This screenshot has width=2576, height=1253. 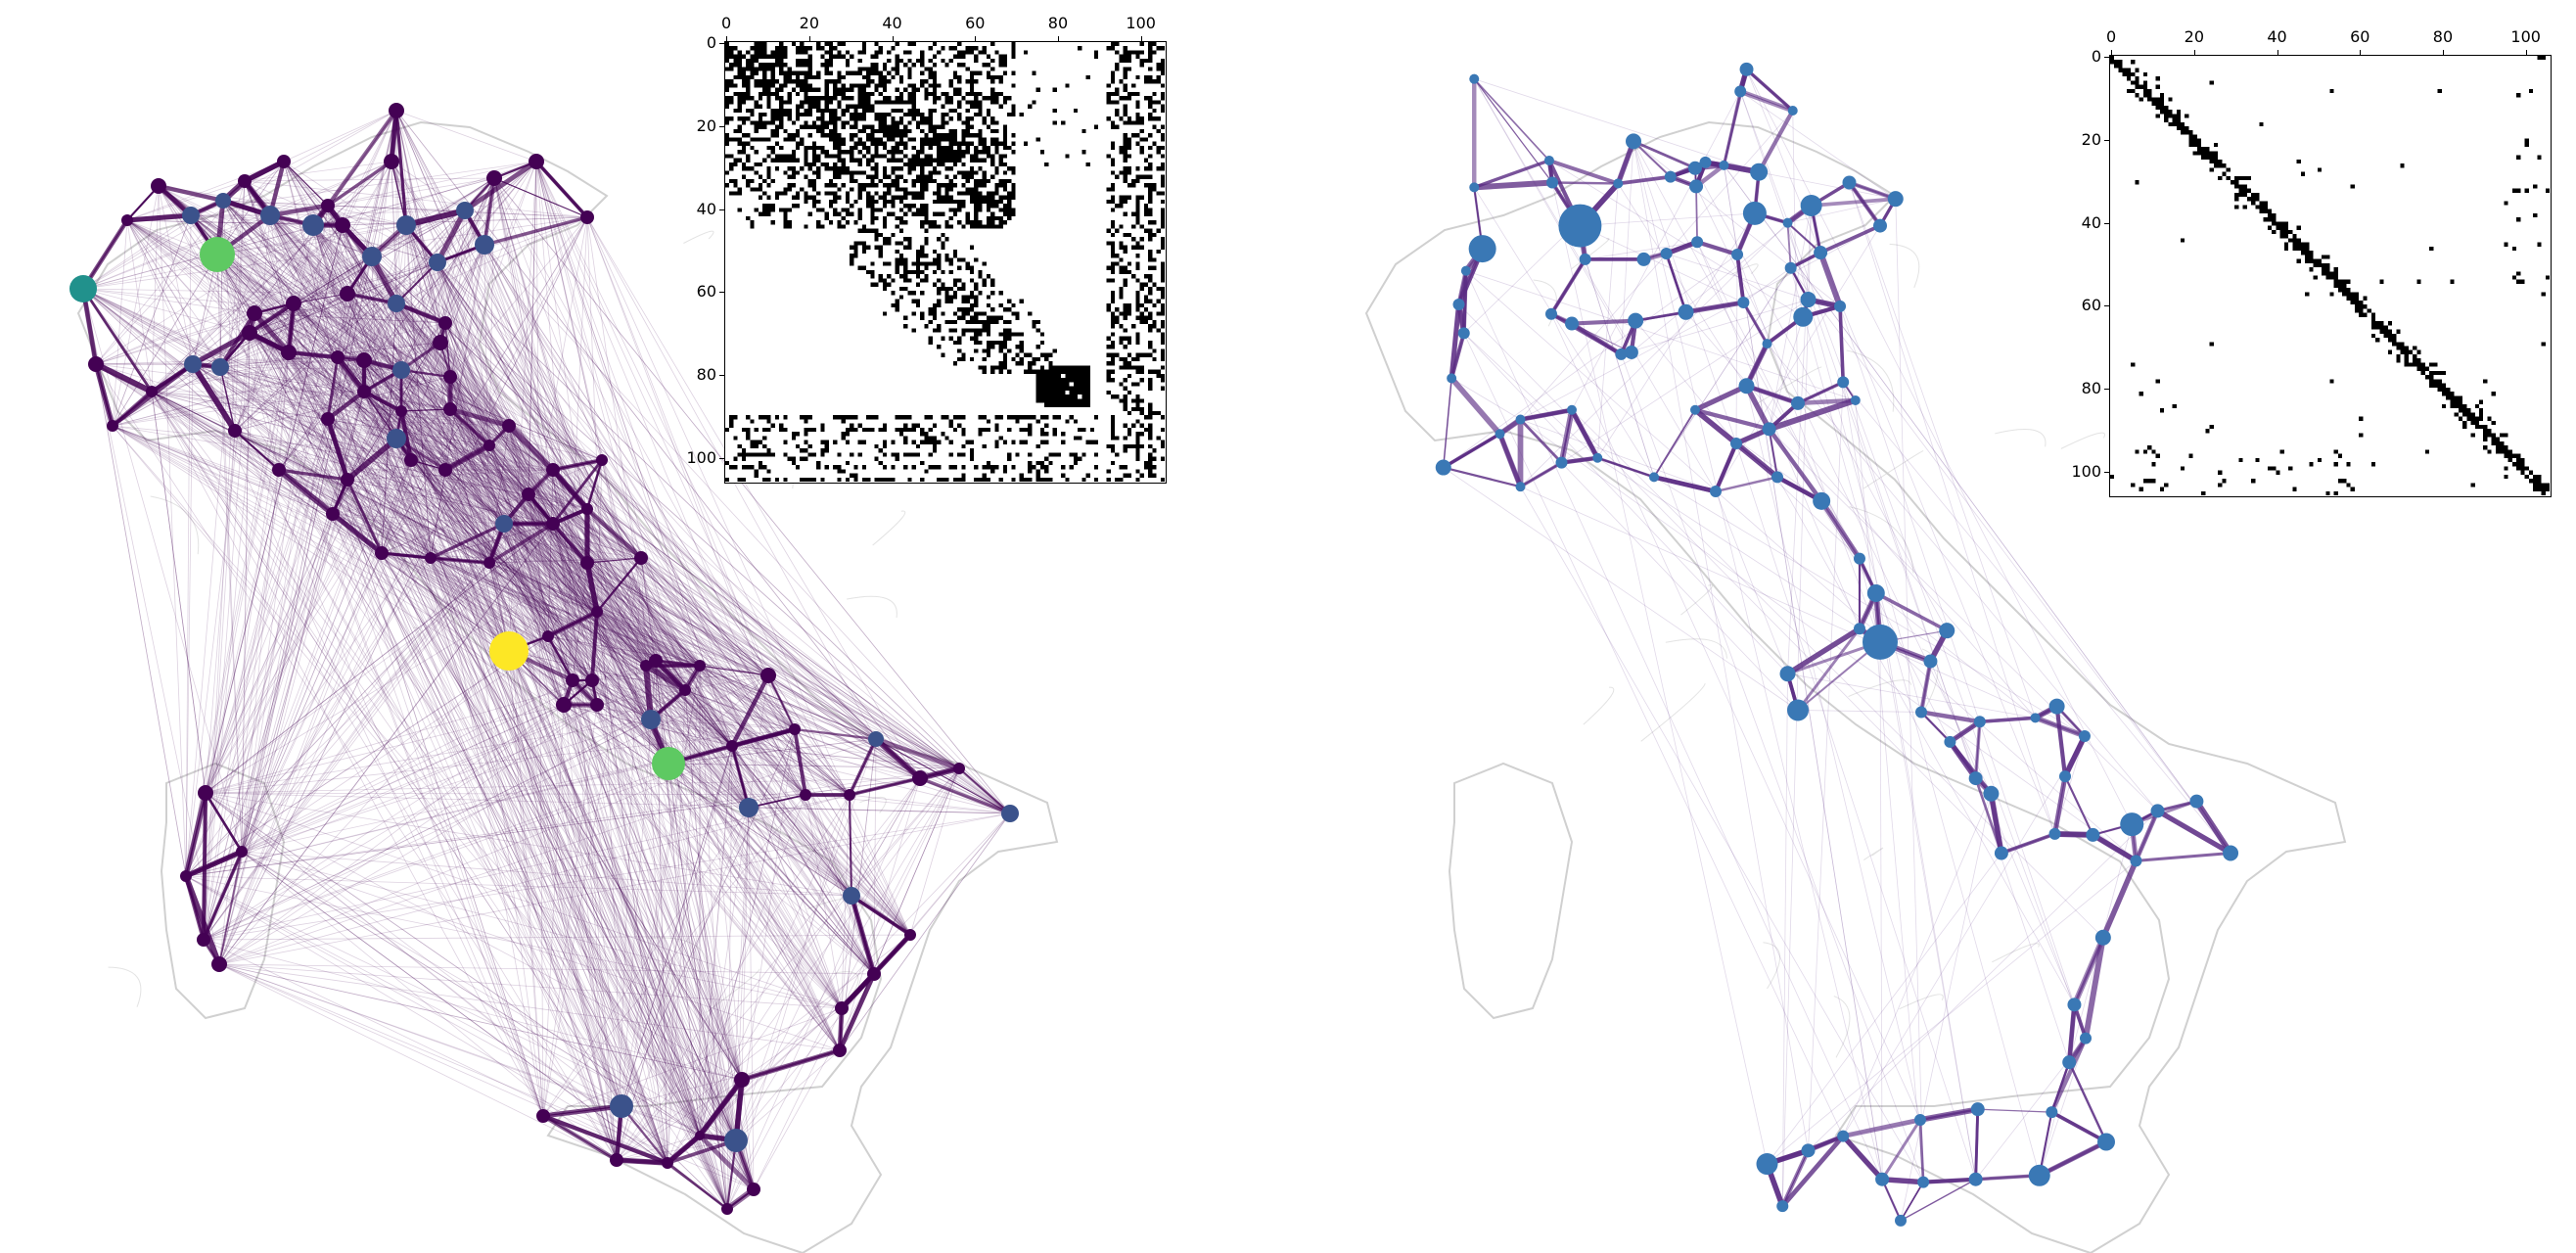 What do you see at coordinates (2526, 52) in the screenshot?
I see `right-x-tick-mark` at bounding box center [2526, 52].